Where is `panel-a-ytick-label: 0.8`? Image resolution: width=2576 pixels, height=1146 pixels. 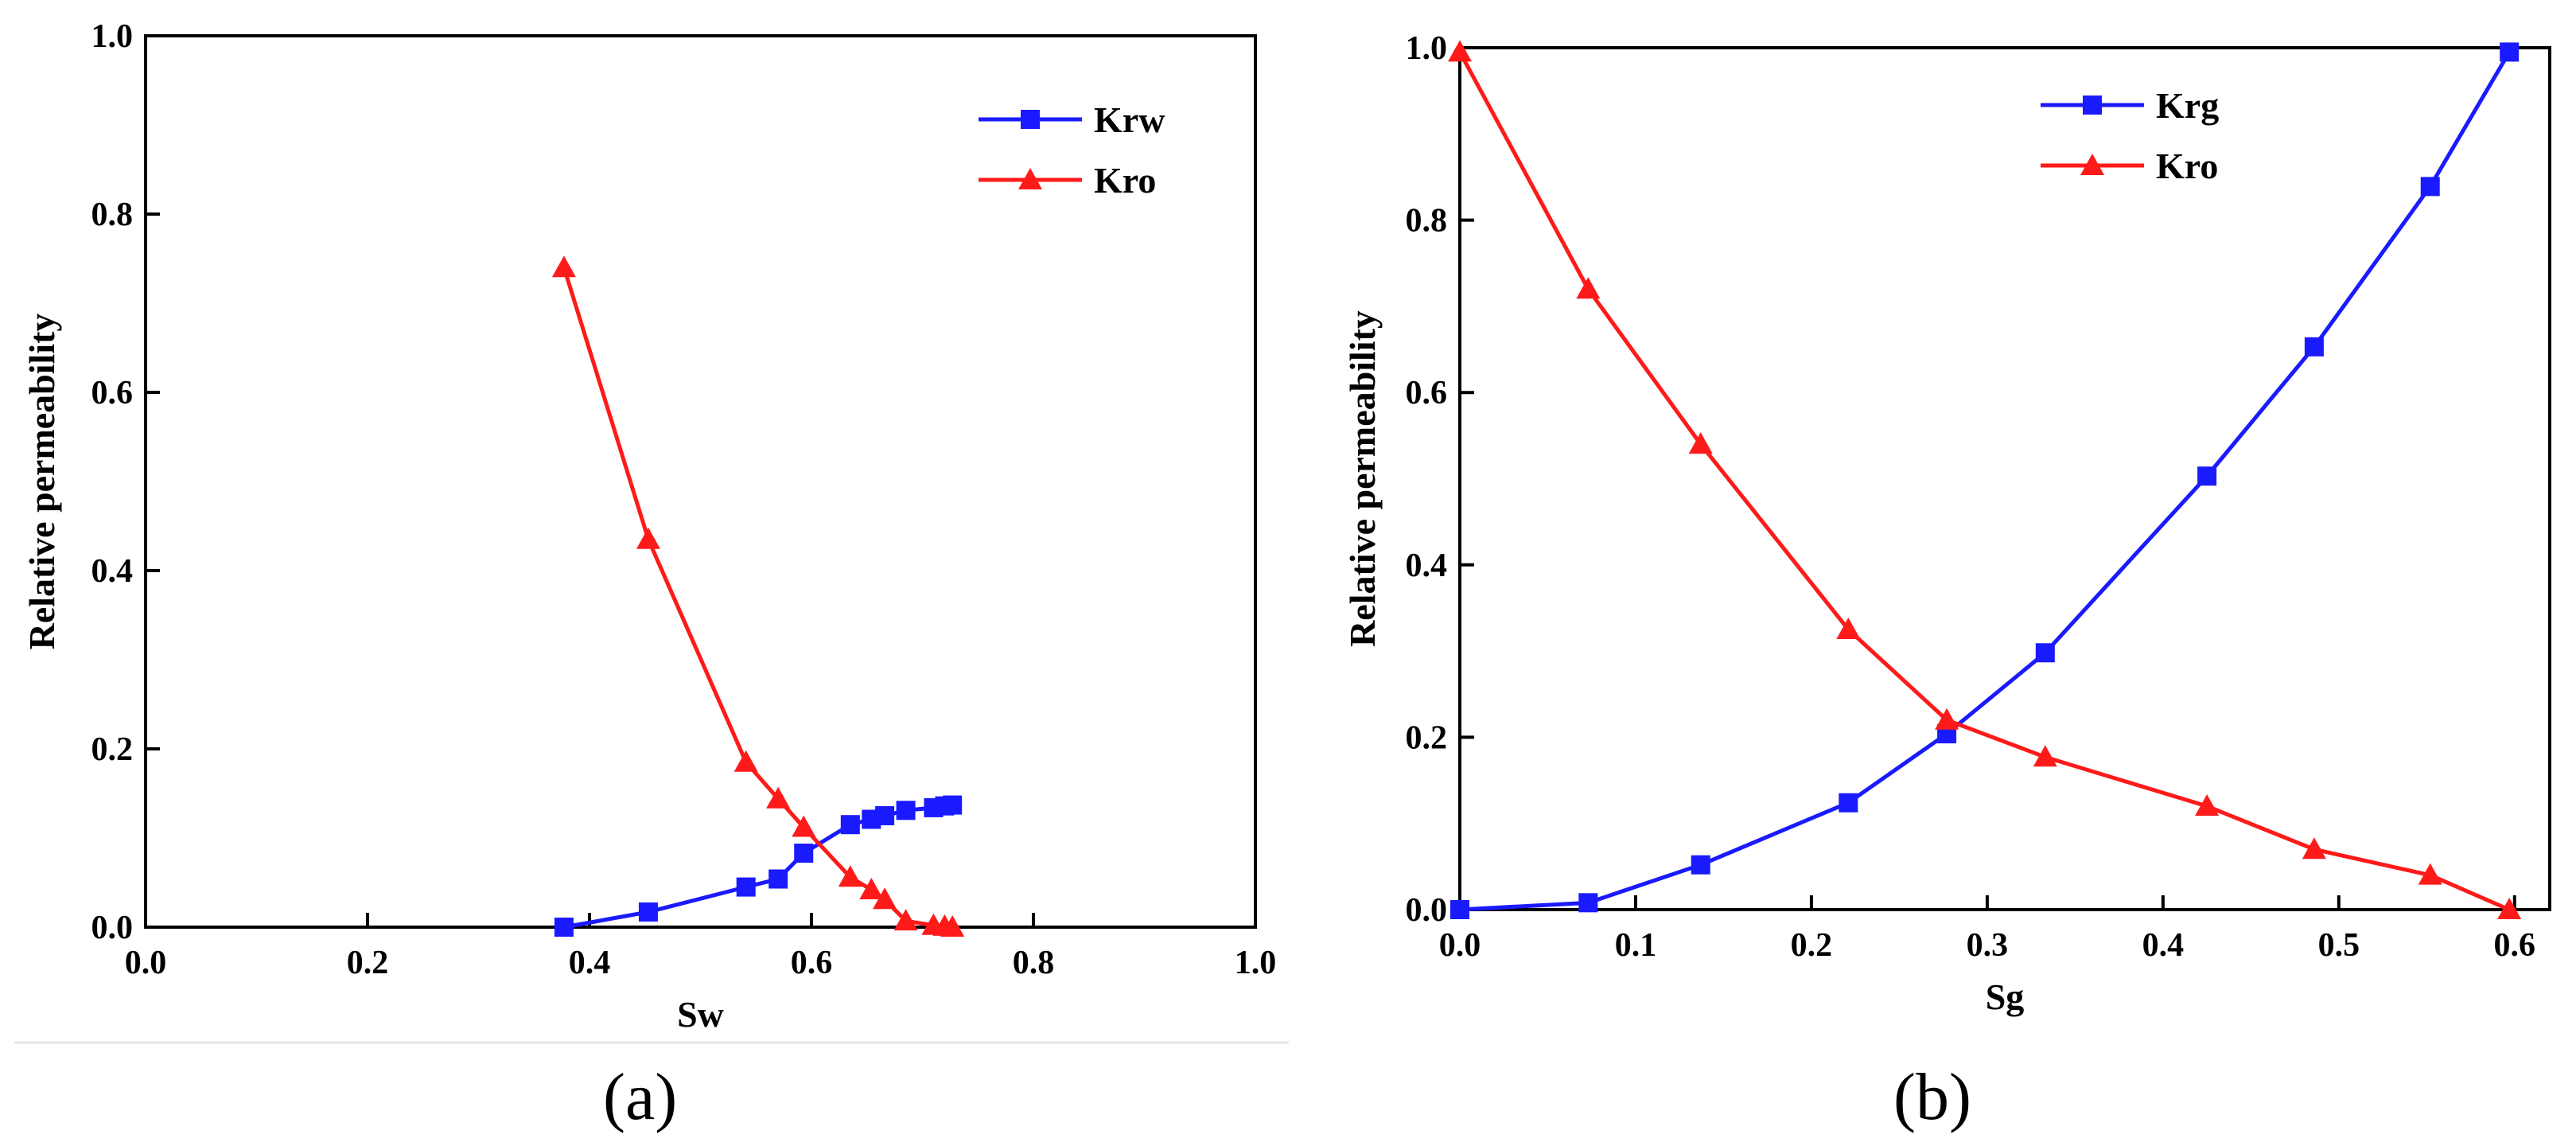
panel-a-ytick-label: 0.8 is located at coordinates (113, 215).